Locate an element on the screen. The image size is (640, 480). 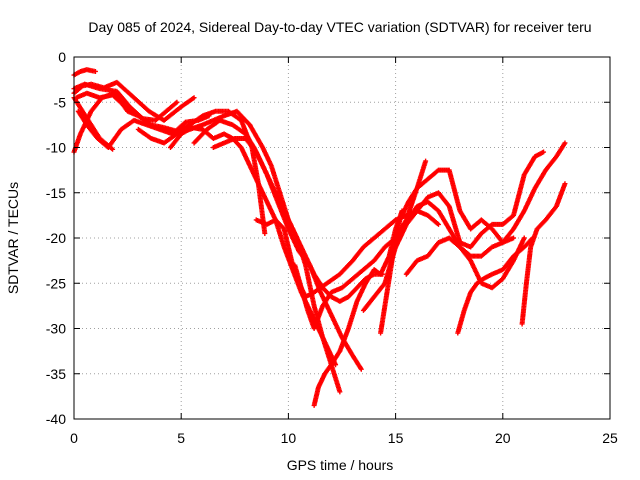
y-tick-label: -20 is located at coordinates (56, 238).